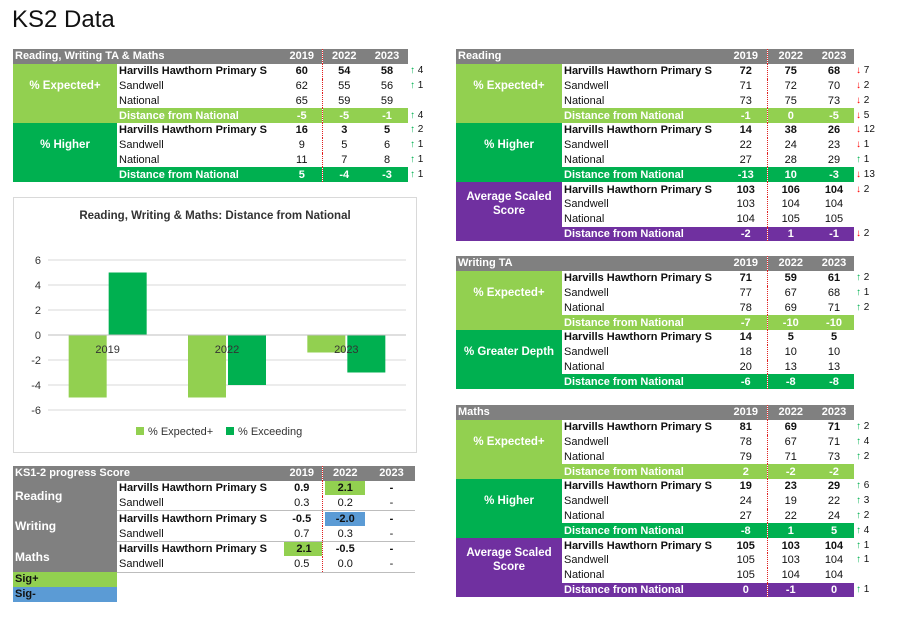 Image resolution: width=906 pixels, height=636 pixels. I want to click on value-cell: 77, so click(745, 292).